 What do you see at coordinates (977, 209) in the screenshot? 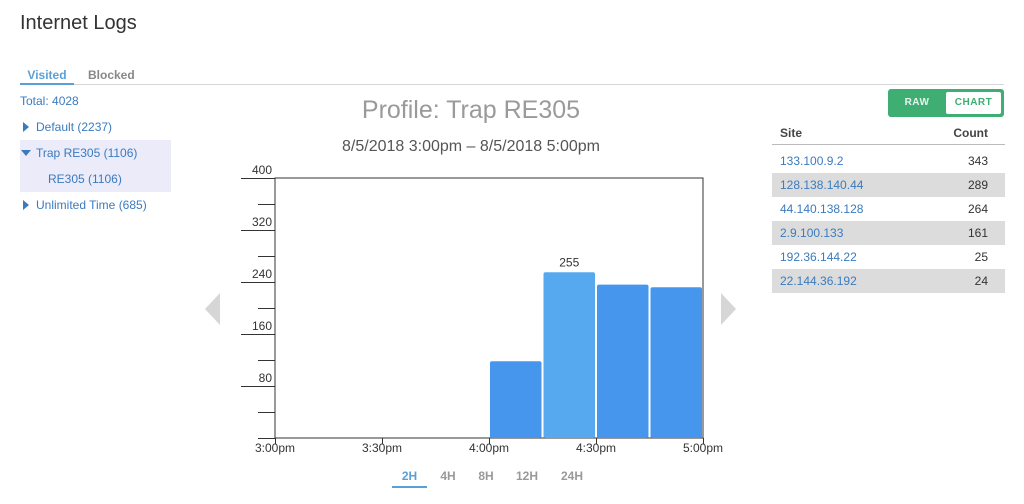
I see `site-count: 264` at bounding box center [977, 209].